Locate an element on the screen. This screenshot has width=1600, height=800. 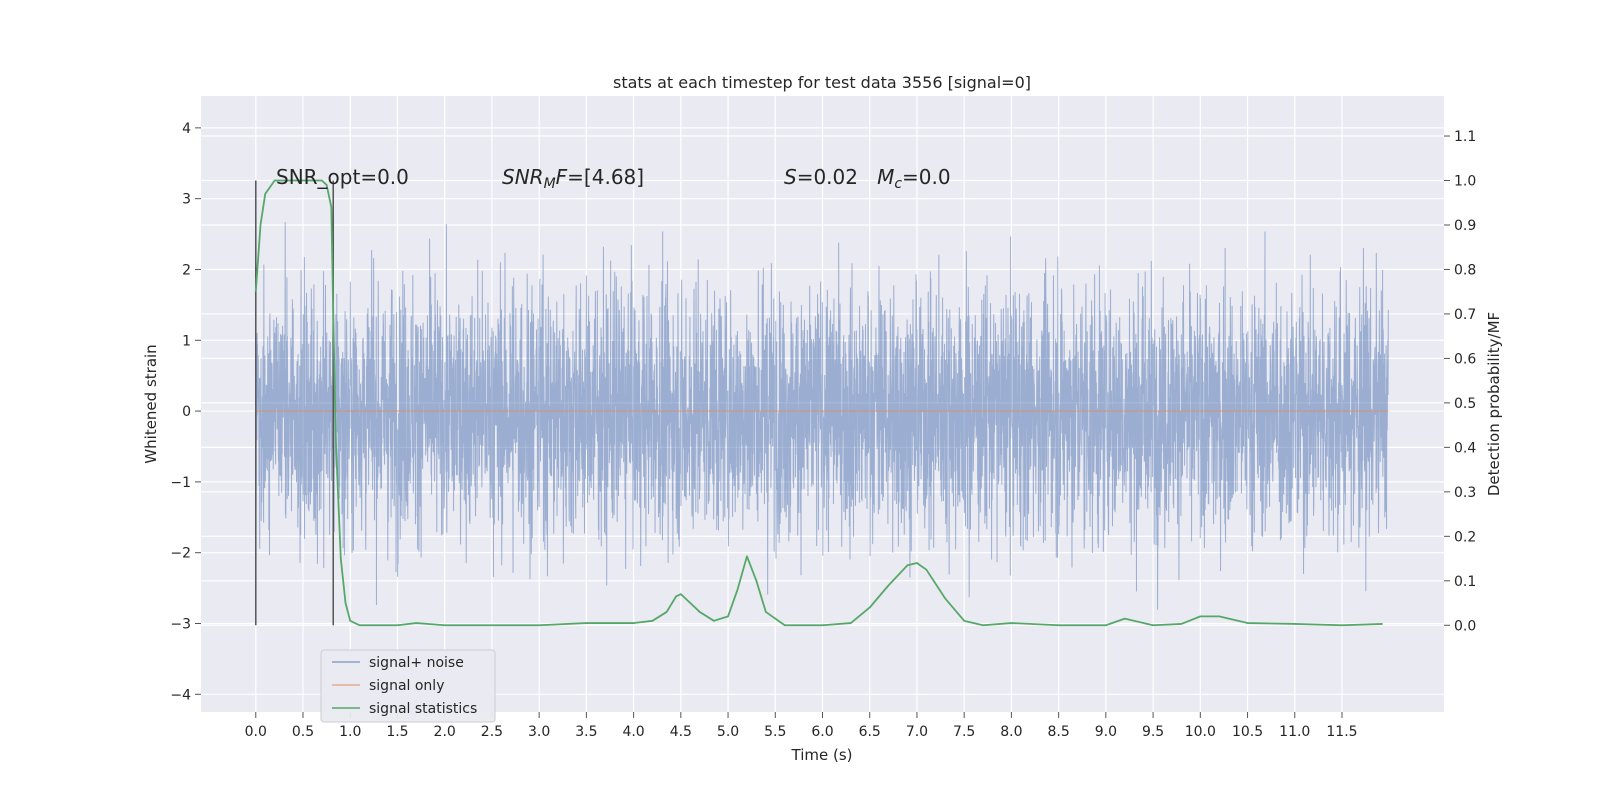
y-ticks-right: 0.0 0.1 0.2 0.3 0.4 0.5 0.6 0.7 0.8 0.9 1.0 1.1 is located at coordinates (1460, 381).